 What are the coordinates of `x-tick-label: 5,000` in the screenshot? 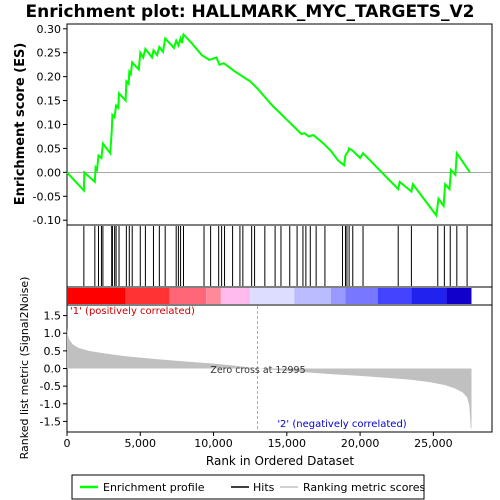 It's located at (141, 443).